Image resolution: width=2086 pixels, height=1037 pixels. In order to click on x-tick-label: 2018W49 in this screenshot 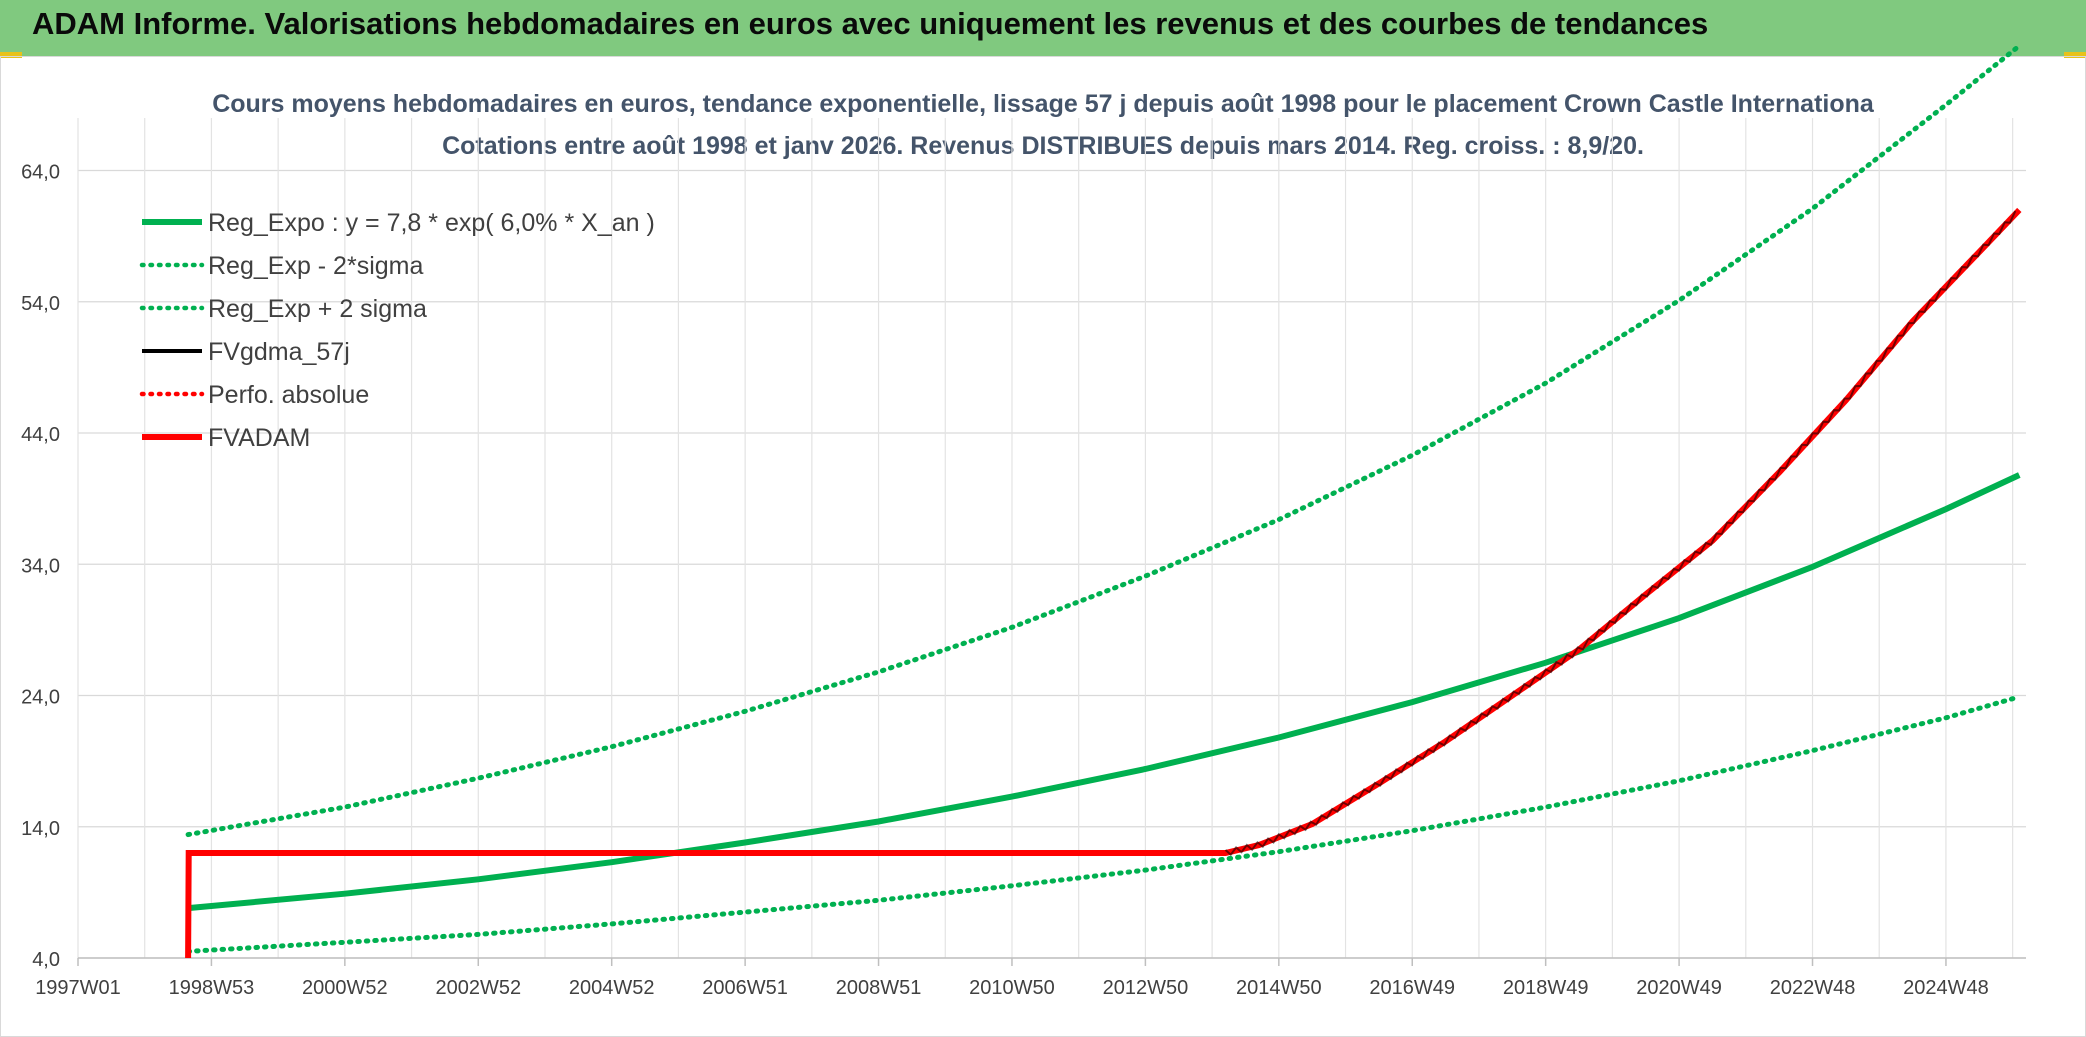, I will do `click(1546, 988)`.